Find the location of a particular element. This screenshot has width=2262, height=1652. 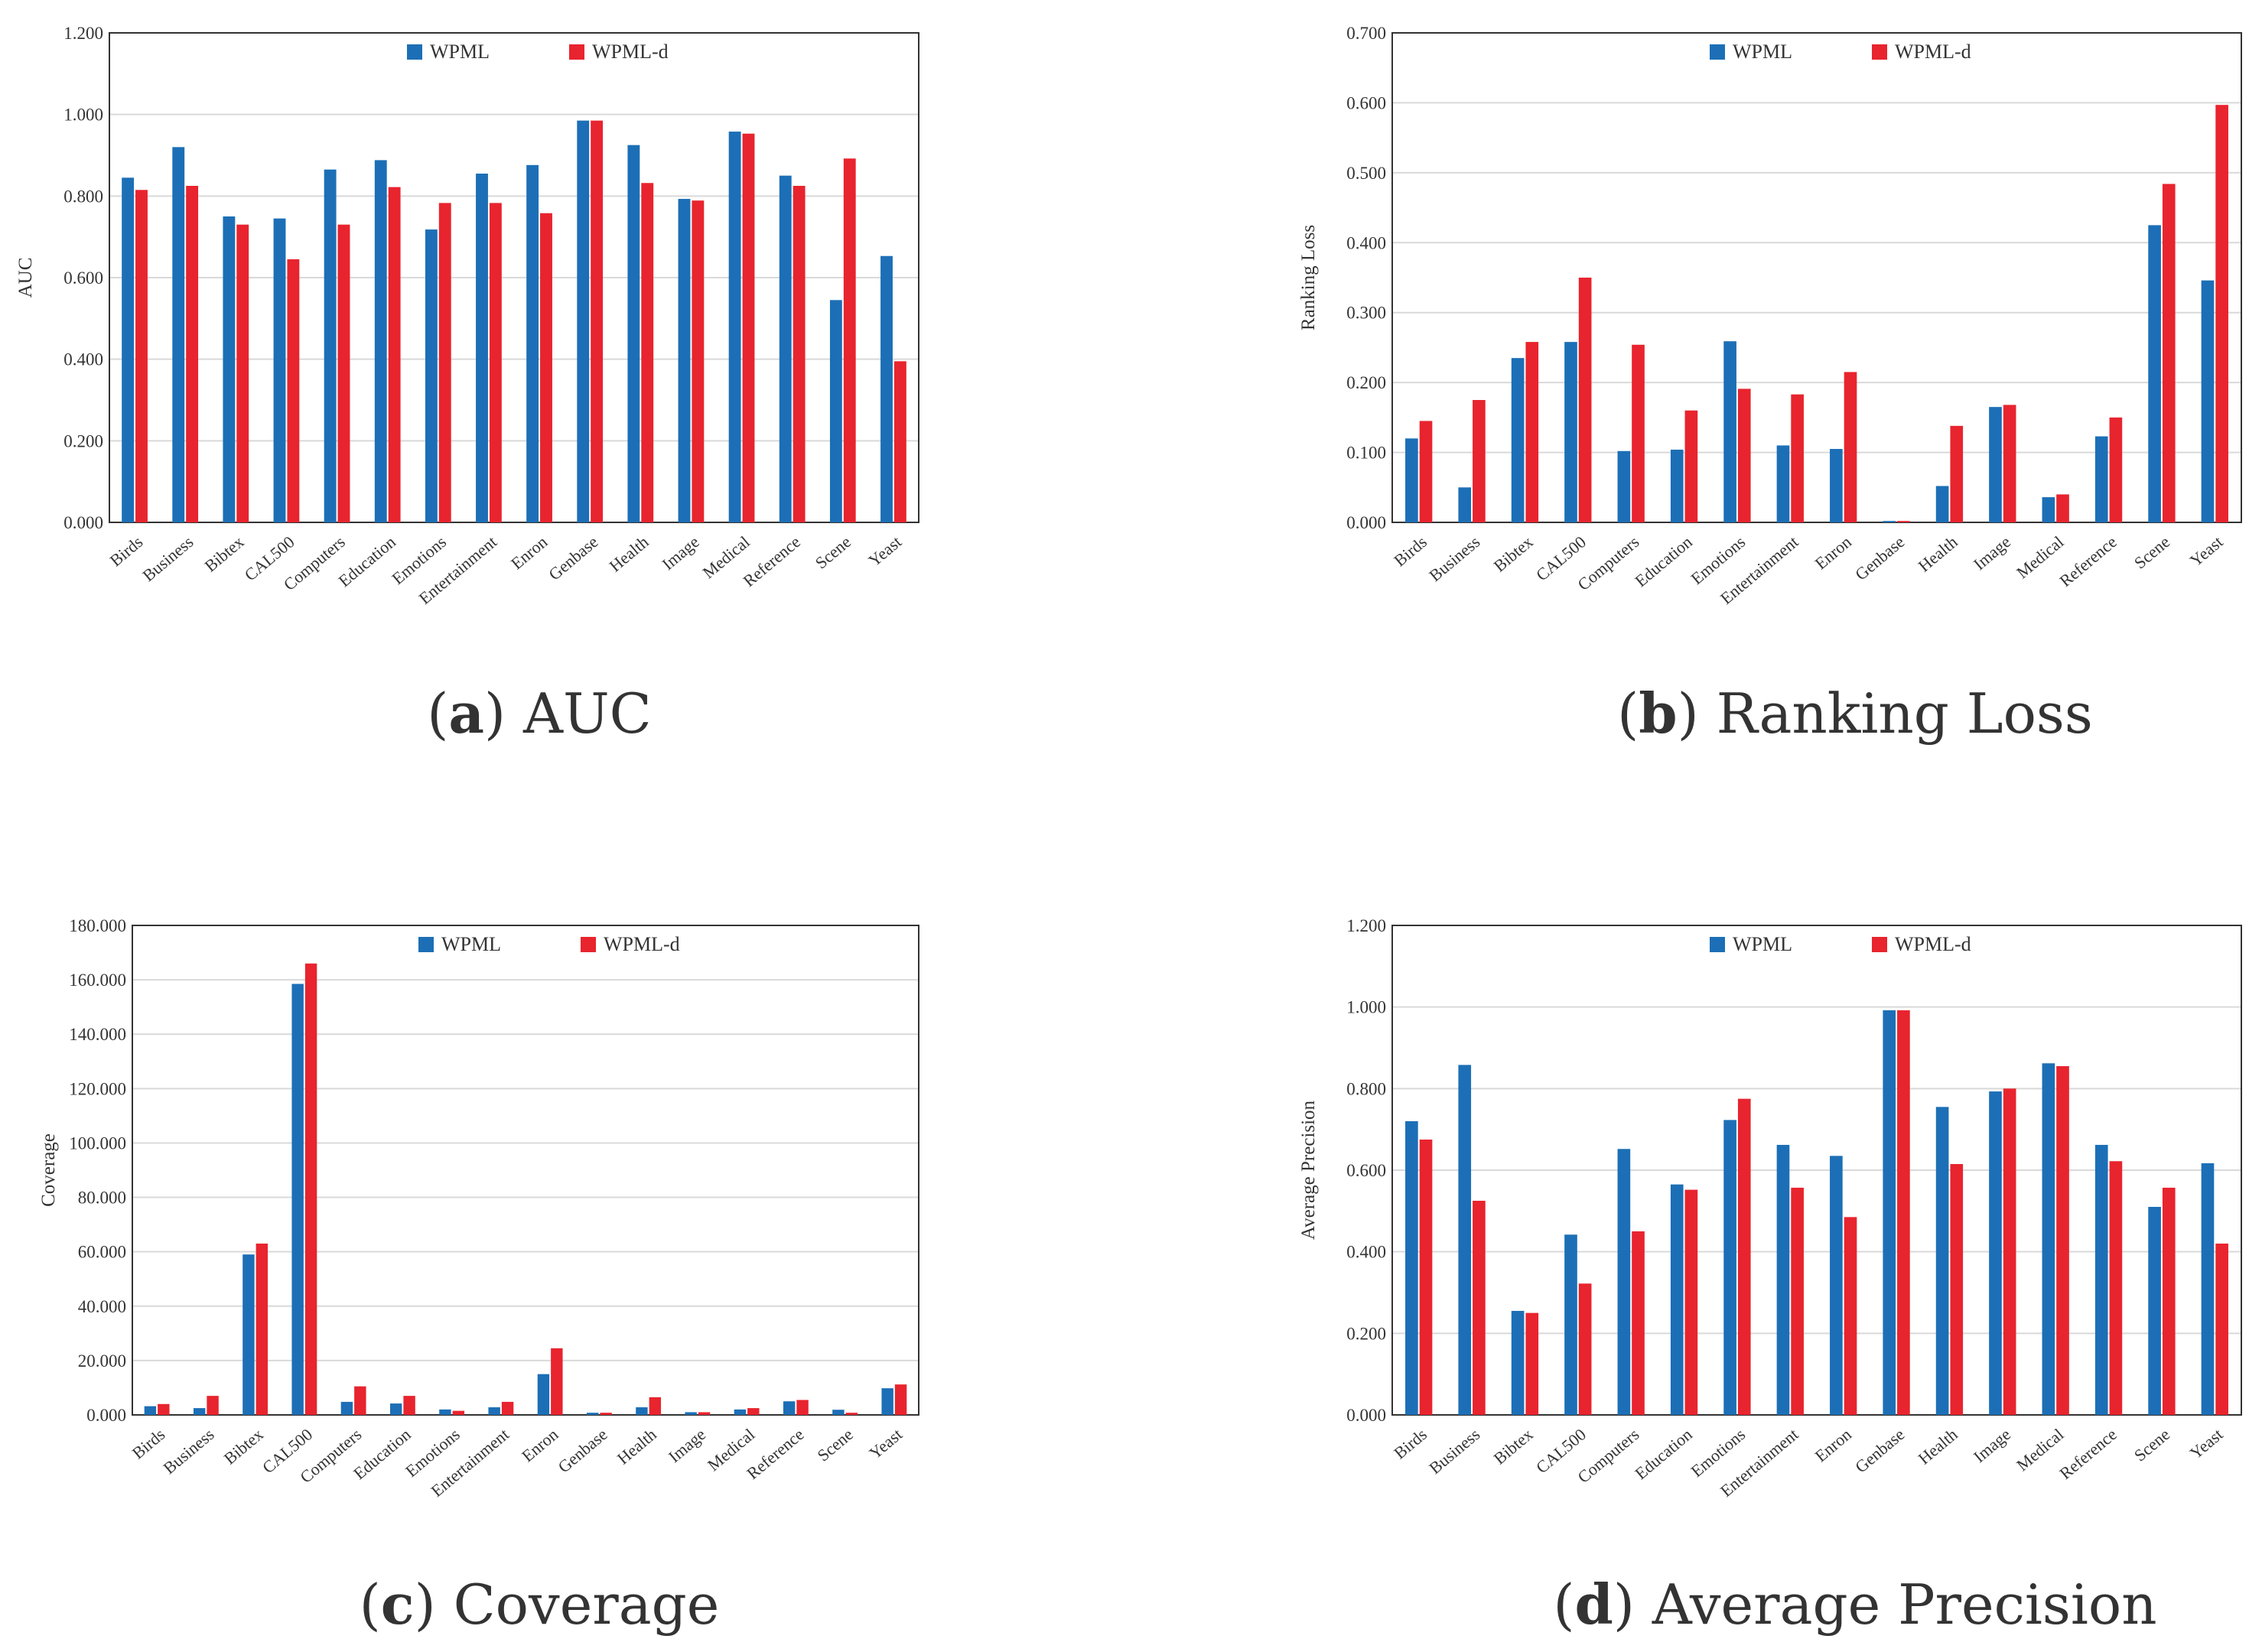

plot-frame is located at coordinates (1817, 278).